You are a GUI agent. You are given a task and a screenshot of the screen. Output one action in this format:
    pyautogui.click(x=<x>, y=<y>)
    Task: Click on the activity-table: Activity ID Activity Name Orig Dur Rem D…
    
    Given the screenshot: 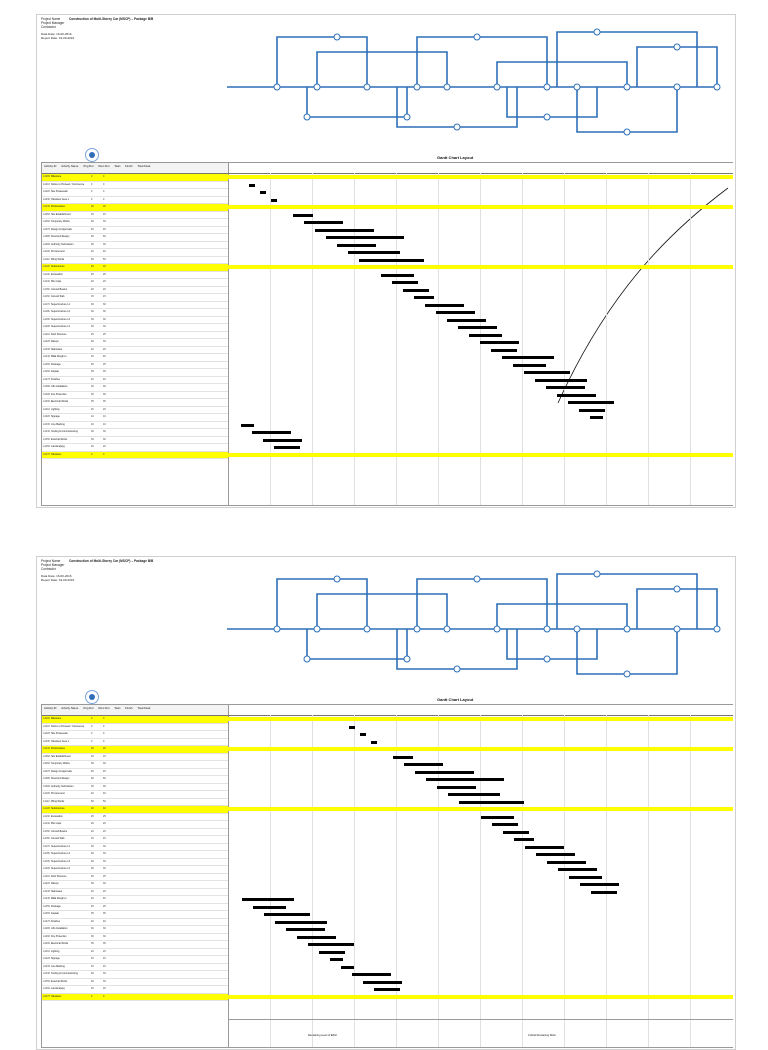 What is the action you would take?
    pyautogui.click(x=135, y=876)
    